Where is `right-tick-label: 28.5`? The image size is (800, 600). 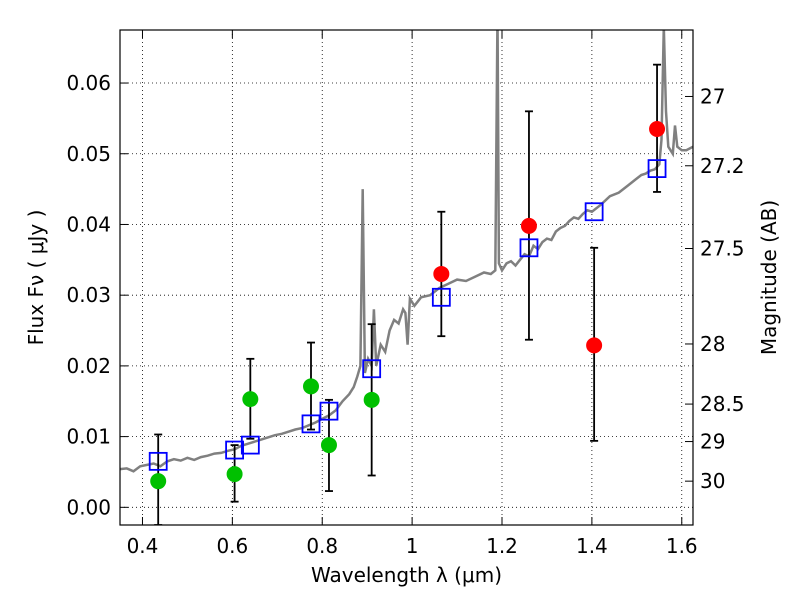
right-tick-label: 28.5 is located at coordinates (722, 404).